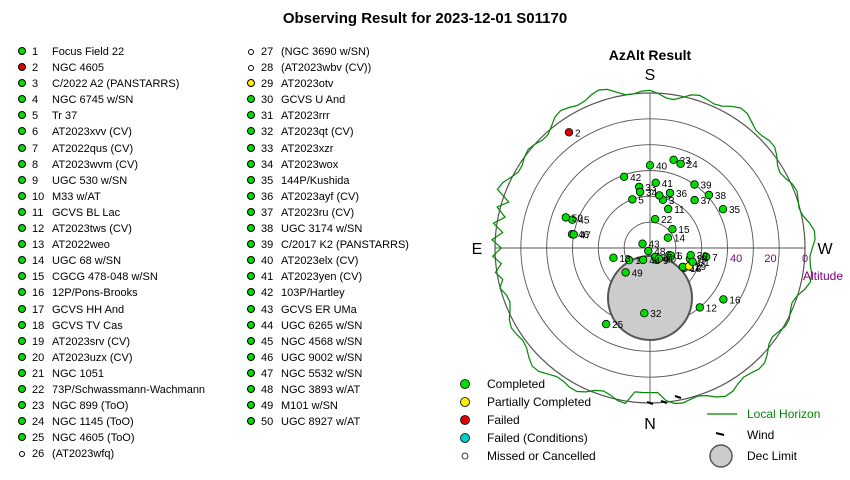 This screenshot has width=850, height=480. Describe the element at coordinates (38, 389) in the screenshot. I see `target-number: 22` at that location.